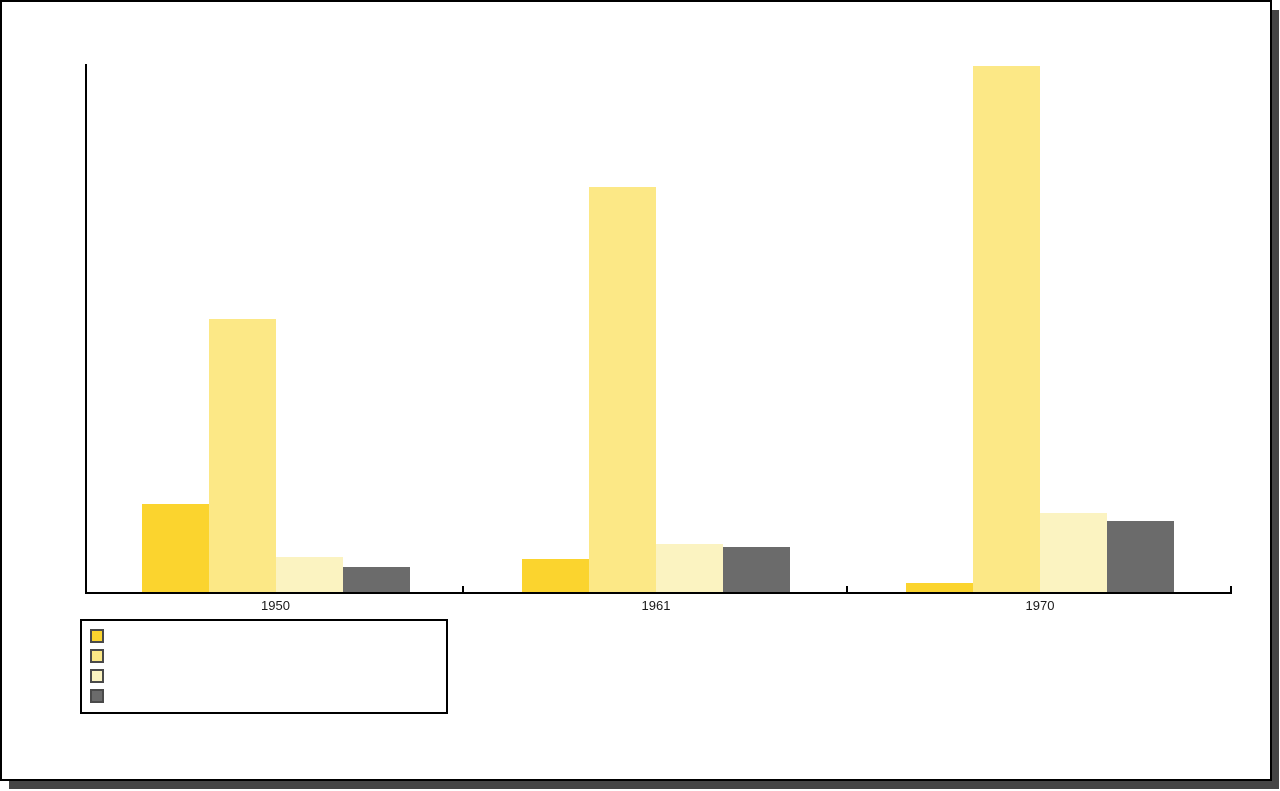  What do you see at coordinates (658, 593) in the screenshot?
I see `x-axis-line` at bounding box center [658, 593].